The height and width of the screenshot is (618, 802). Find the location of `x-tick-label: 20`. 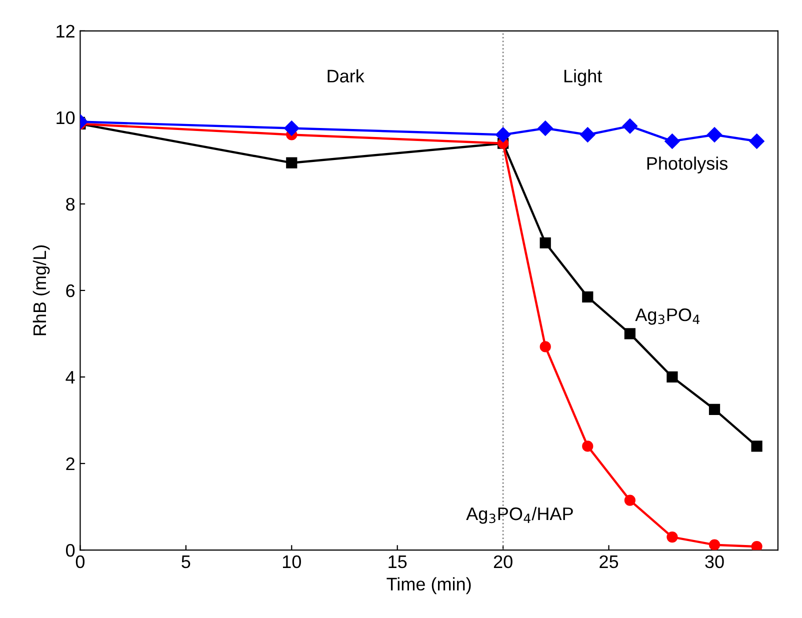

x-tick-label: 20 is located at coordinates (503, 561).